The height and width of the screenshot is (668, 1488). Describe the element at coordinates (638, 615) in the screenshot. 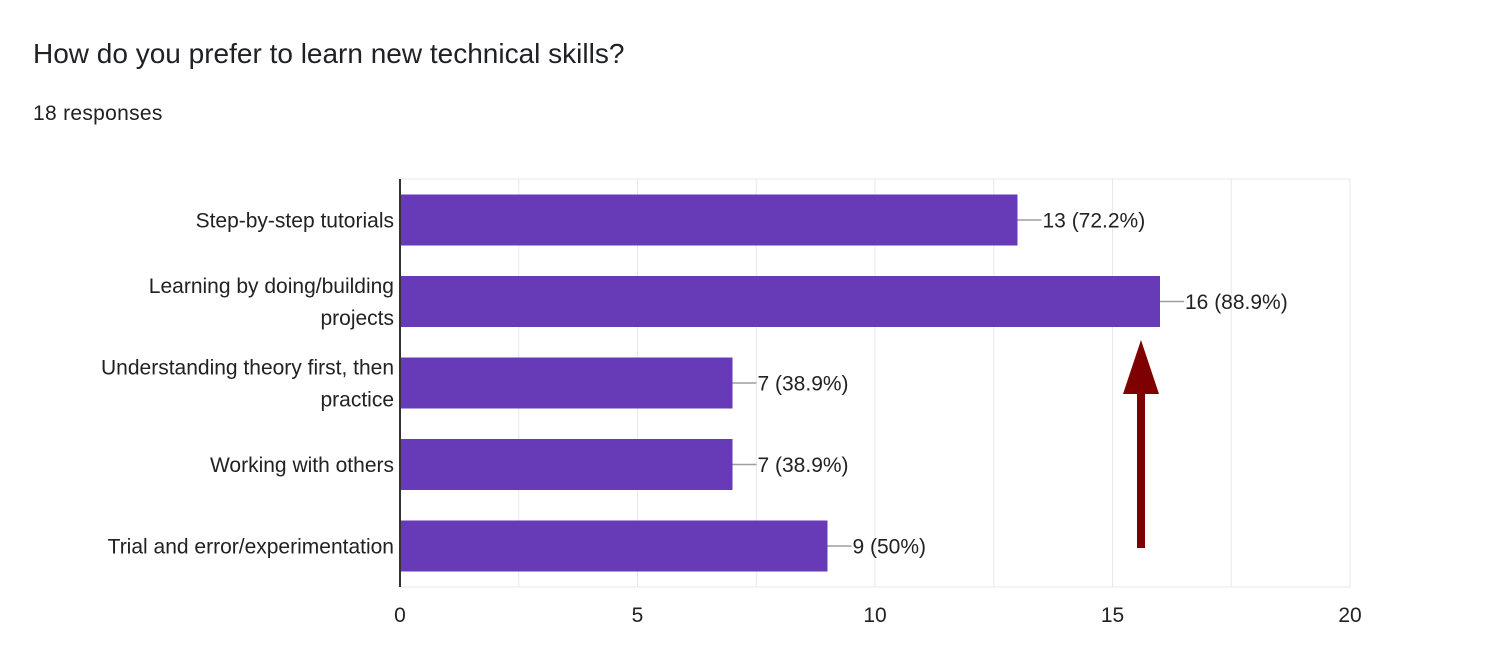

I see `x-tick-label: 5` at that location.